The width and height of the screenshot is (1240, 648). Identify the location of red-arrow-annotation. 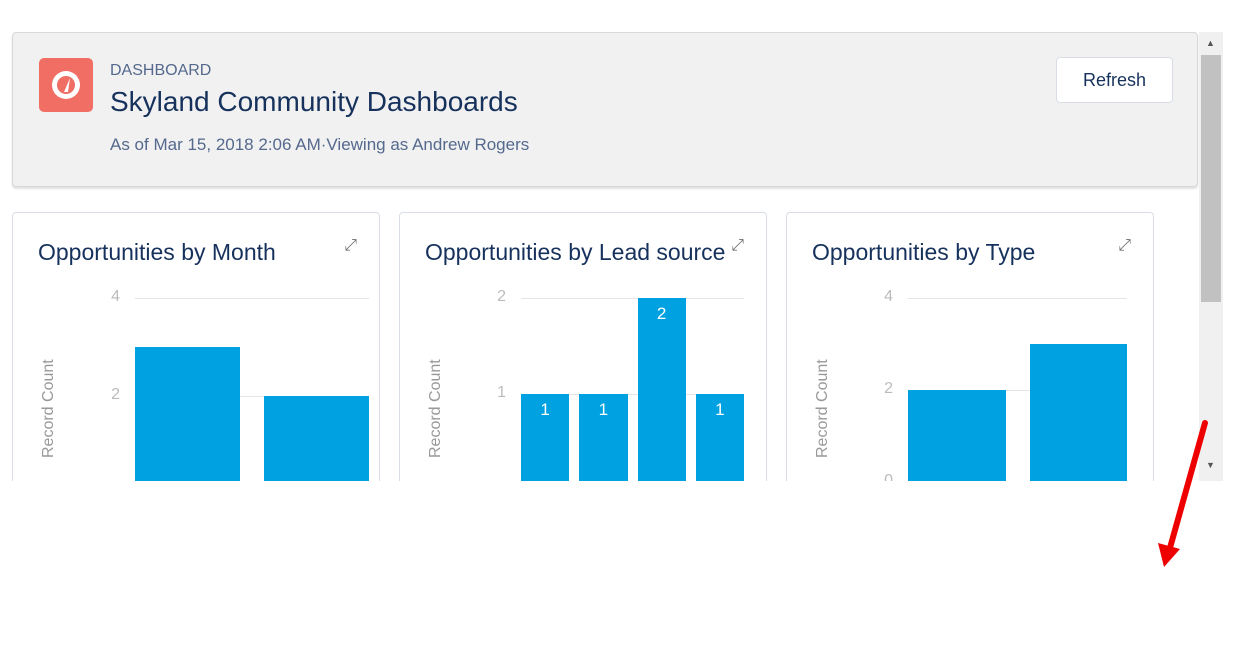
(1183, 493).